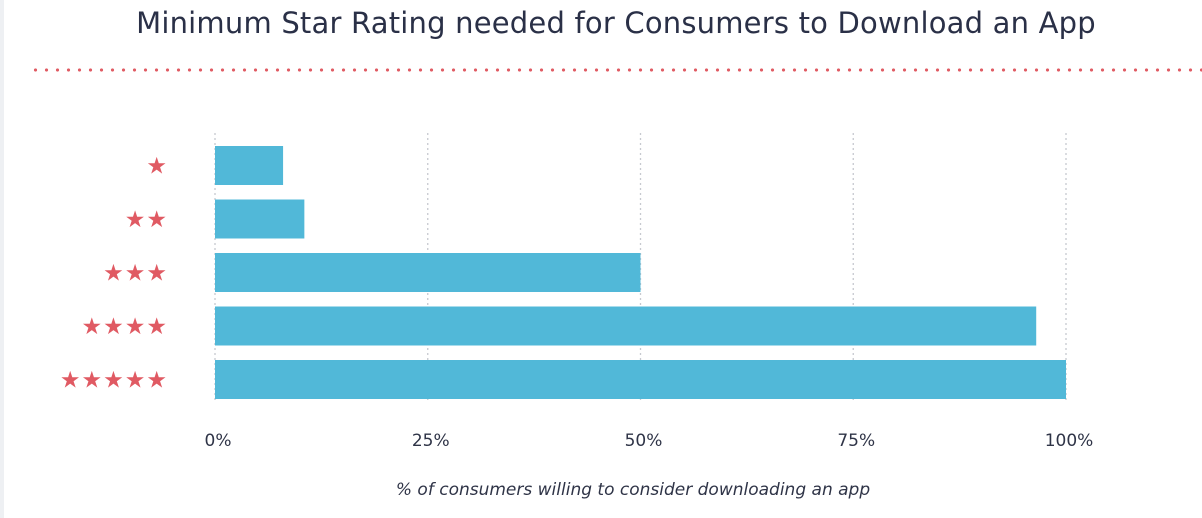  I want to click on title-divider, so click(616, 70).